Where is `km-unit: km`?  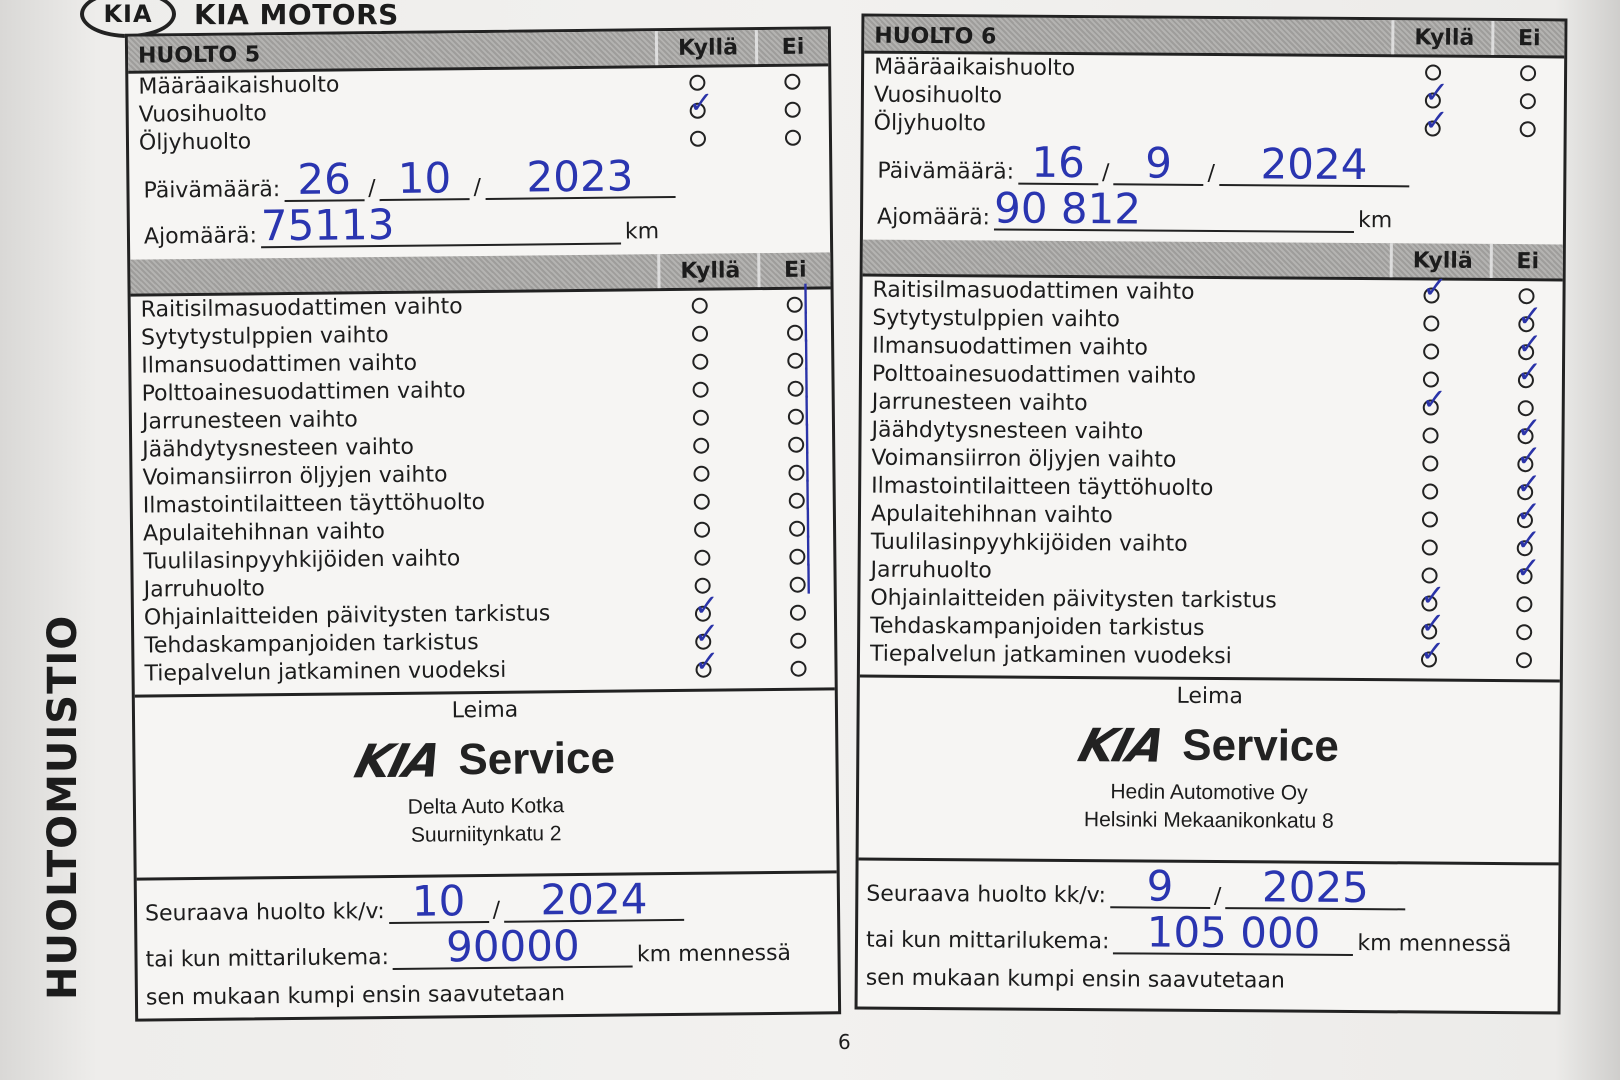 km-unit: km is located at coordinates (1375, 221).